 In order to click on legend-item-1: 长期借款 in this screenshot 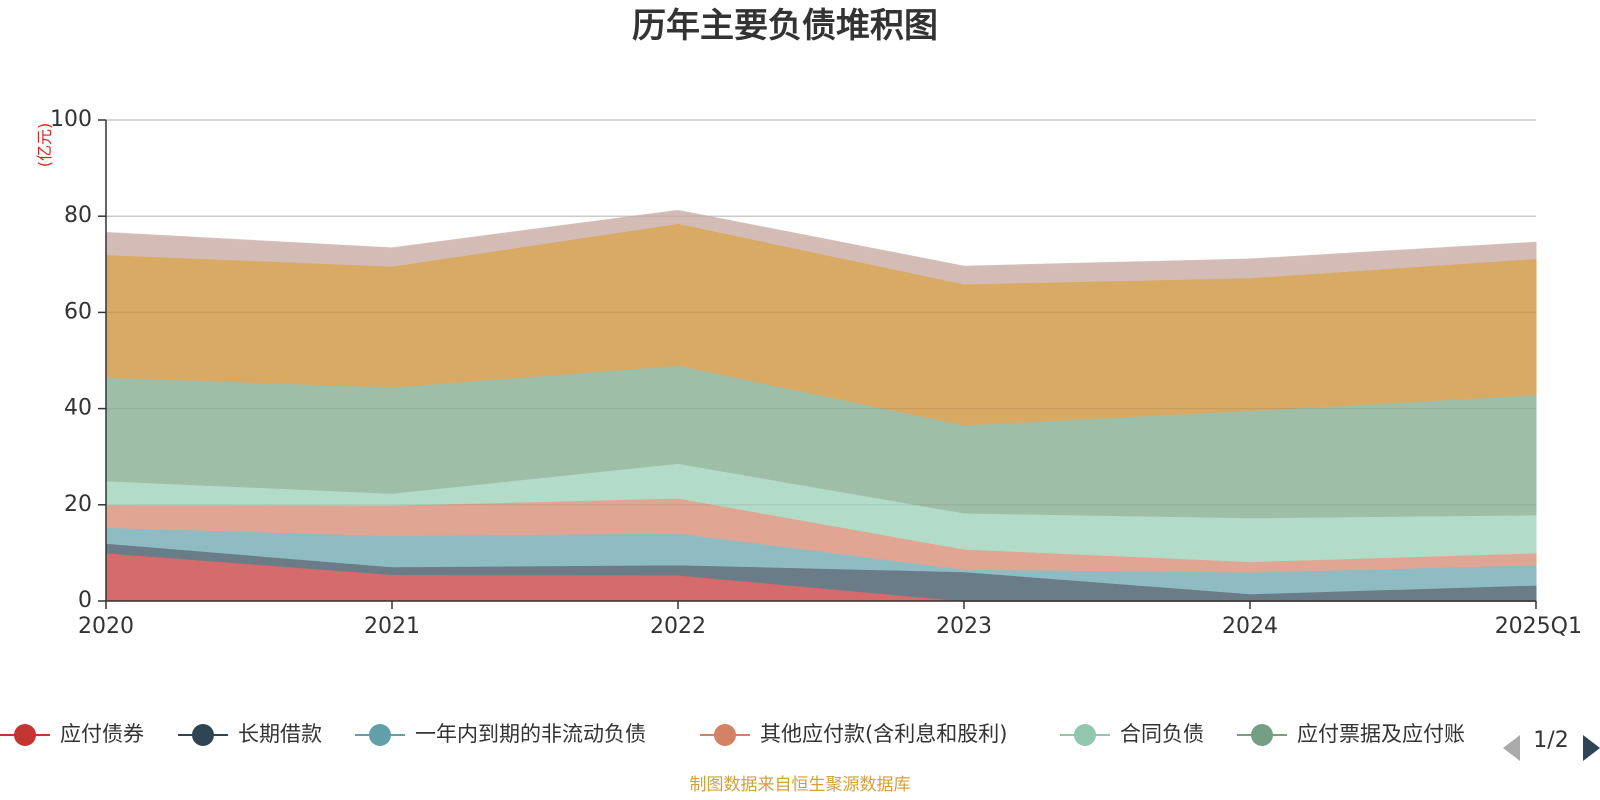, I will do `click(250, 734)`.